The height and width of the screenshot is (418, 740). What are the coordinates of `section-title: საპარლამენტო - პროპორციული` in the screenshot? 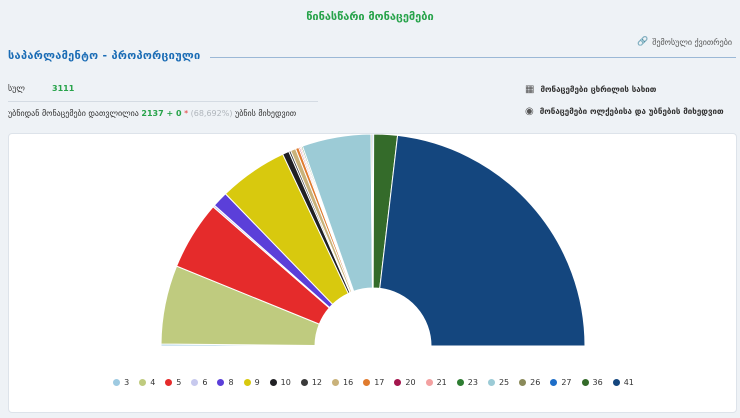 It's located at (104, 55).